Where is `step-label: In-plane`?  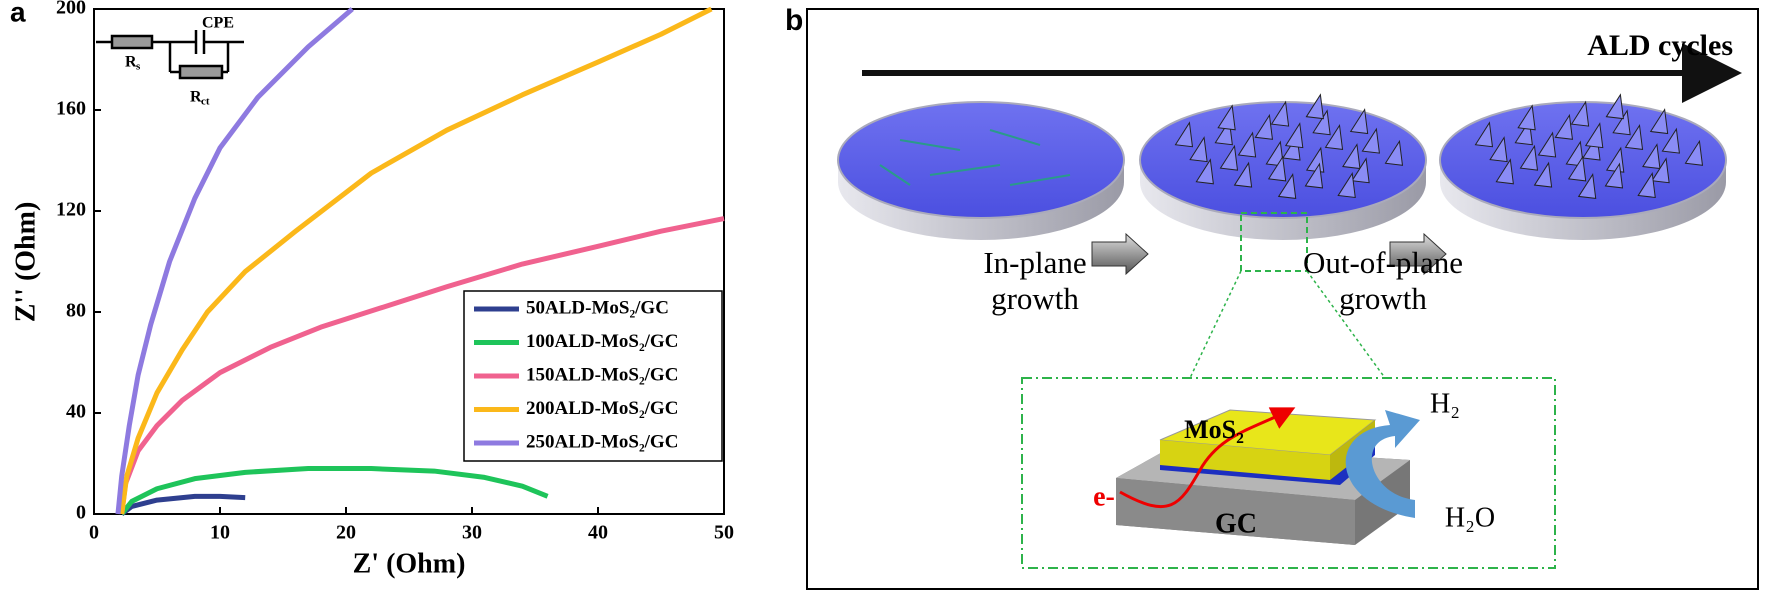
step-label: In-plane is located at coordinates (1034, 262).